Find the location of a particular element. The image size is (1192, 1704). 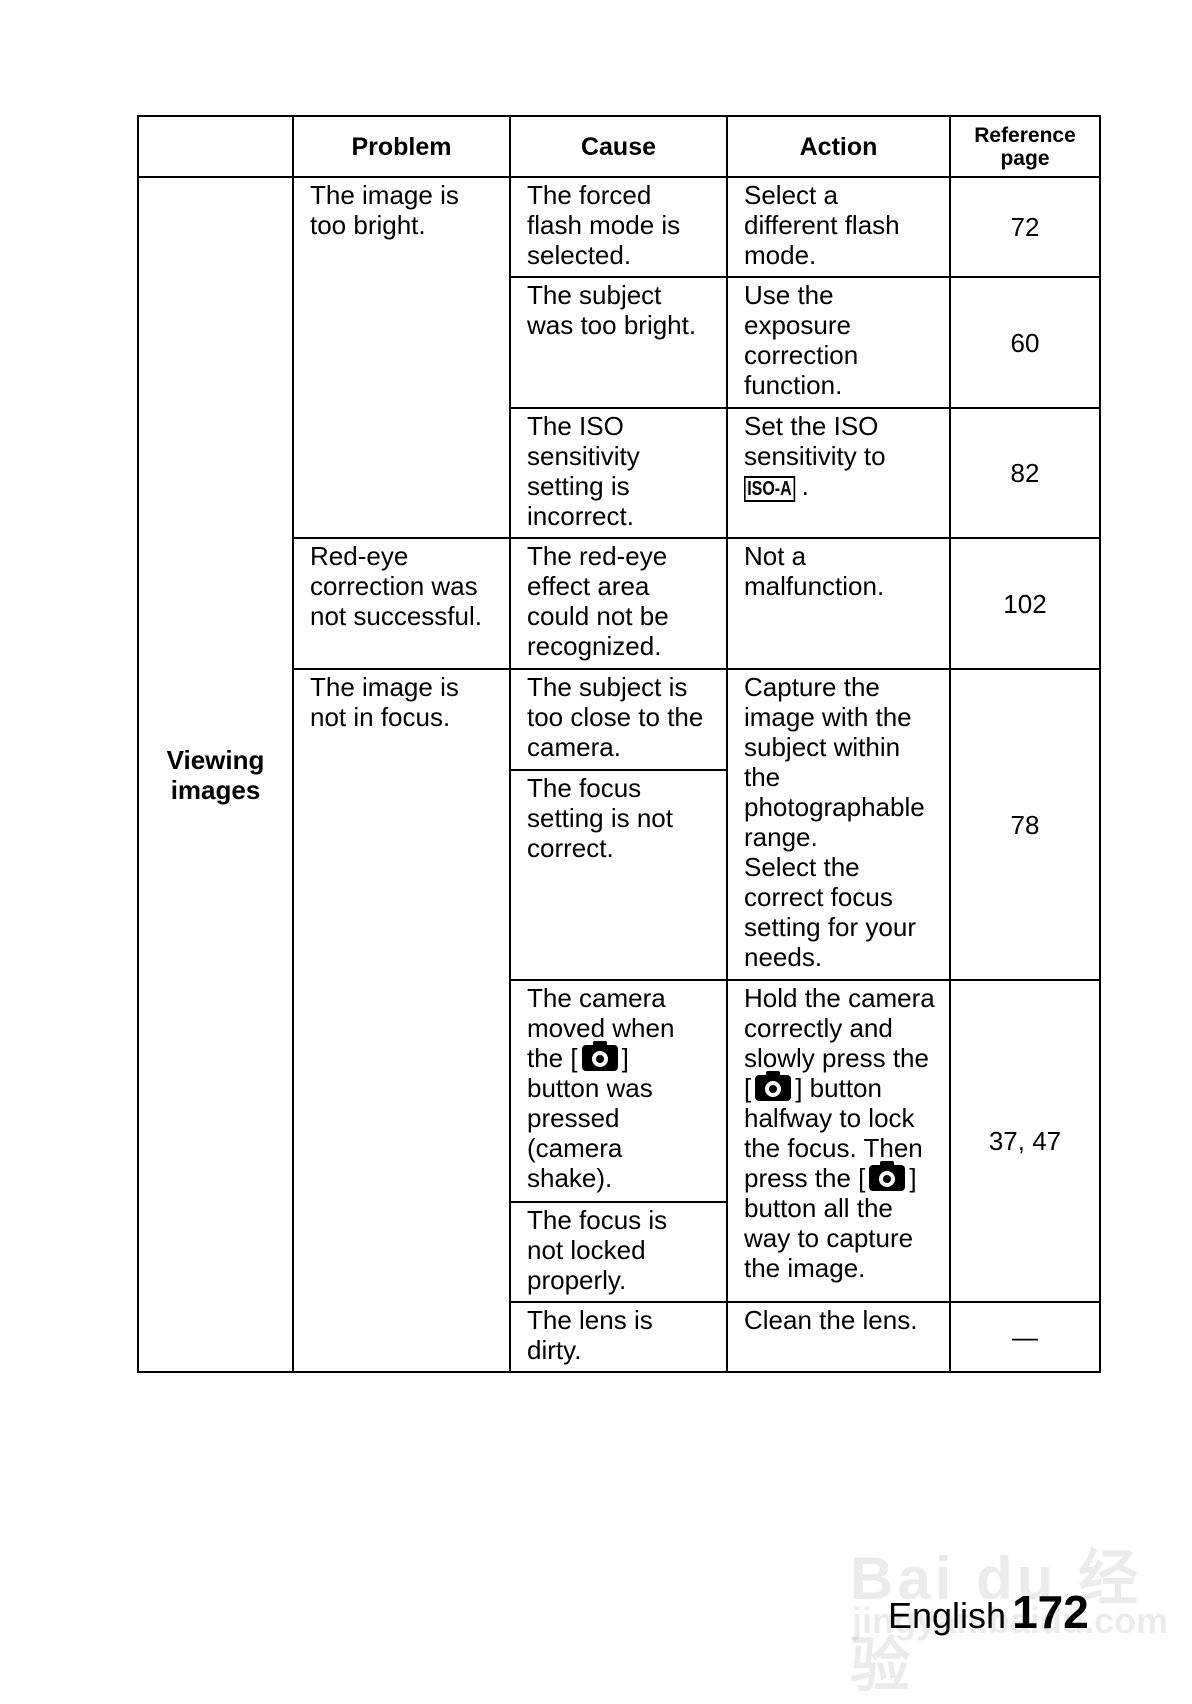

problem-cell: The image is not in focus. is located at coordinates (401, 1020).